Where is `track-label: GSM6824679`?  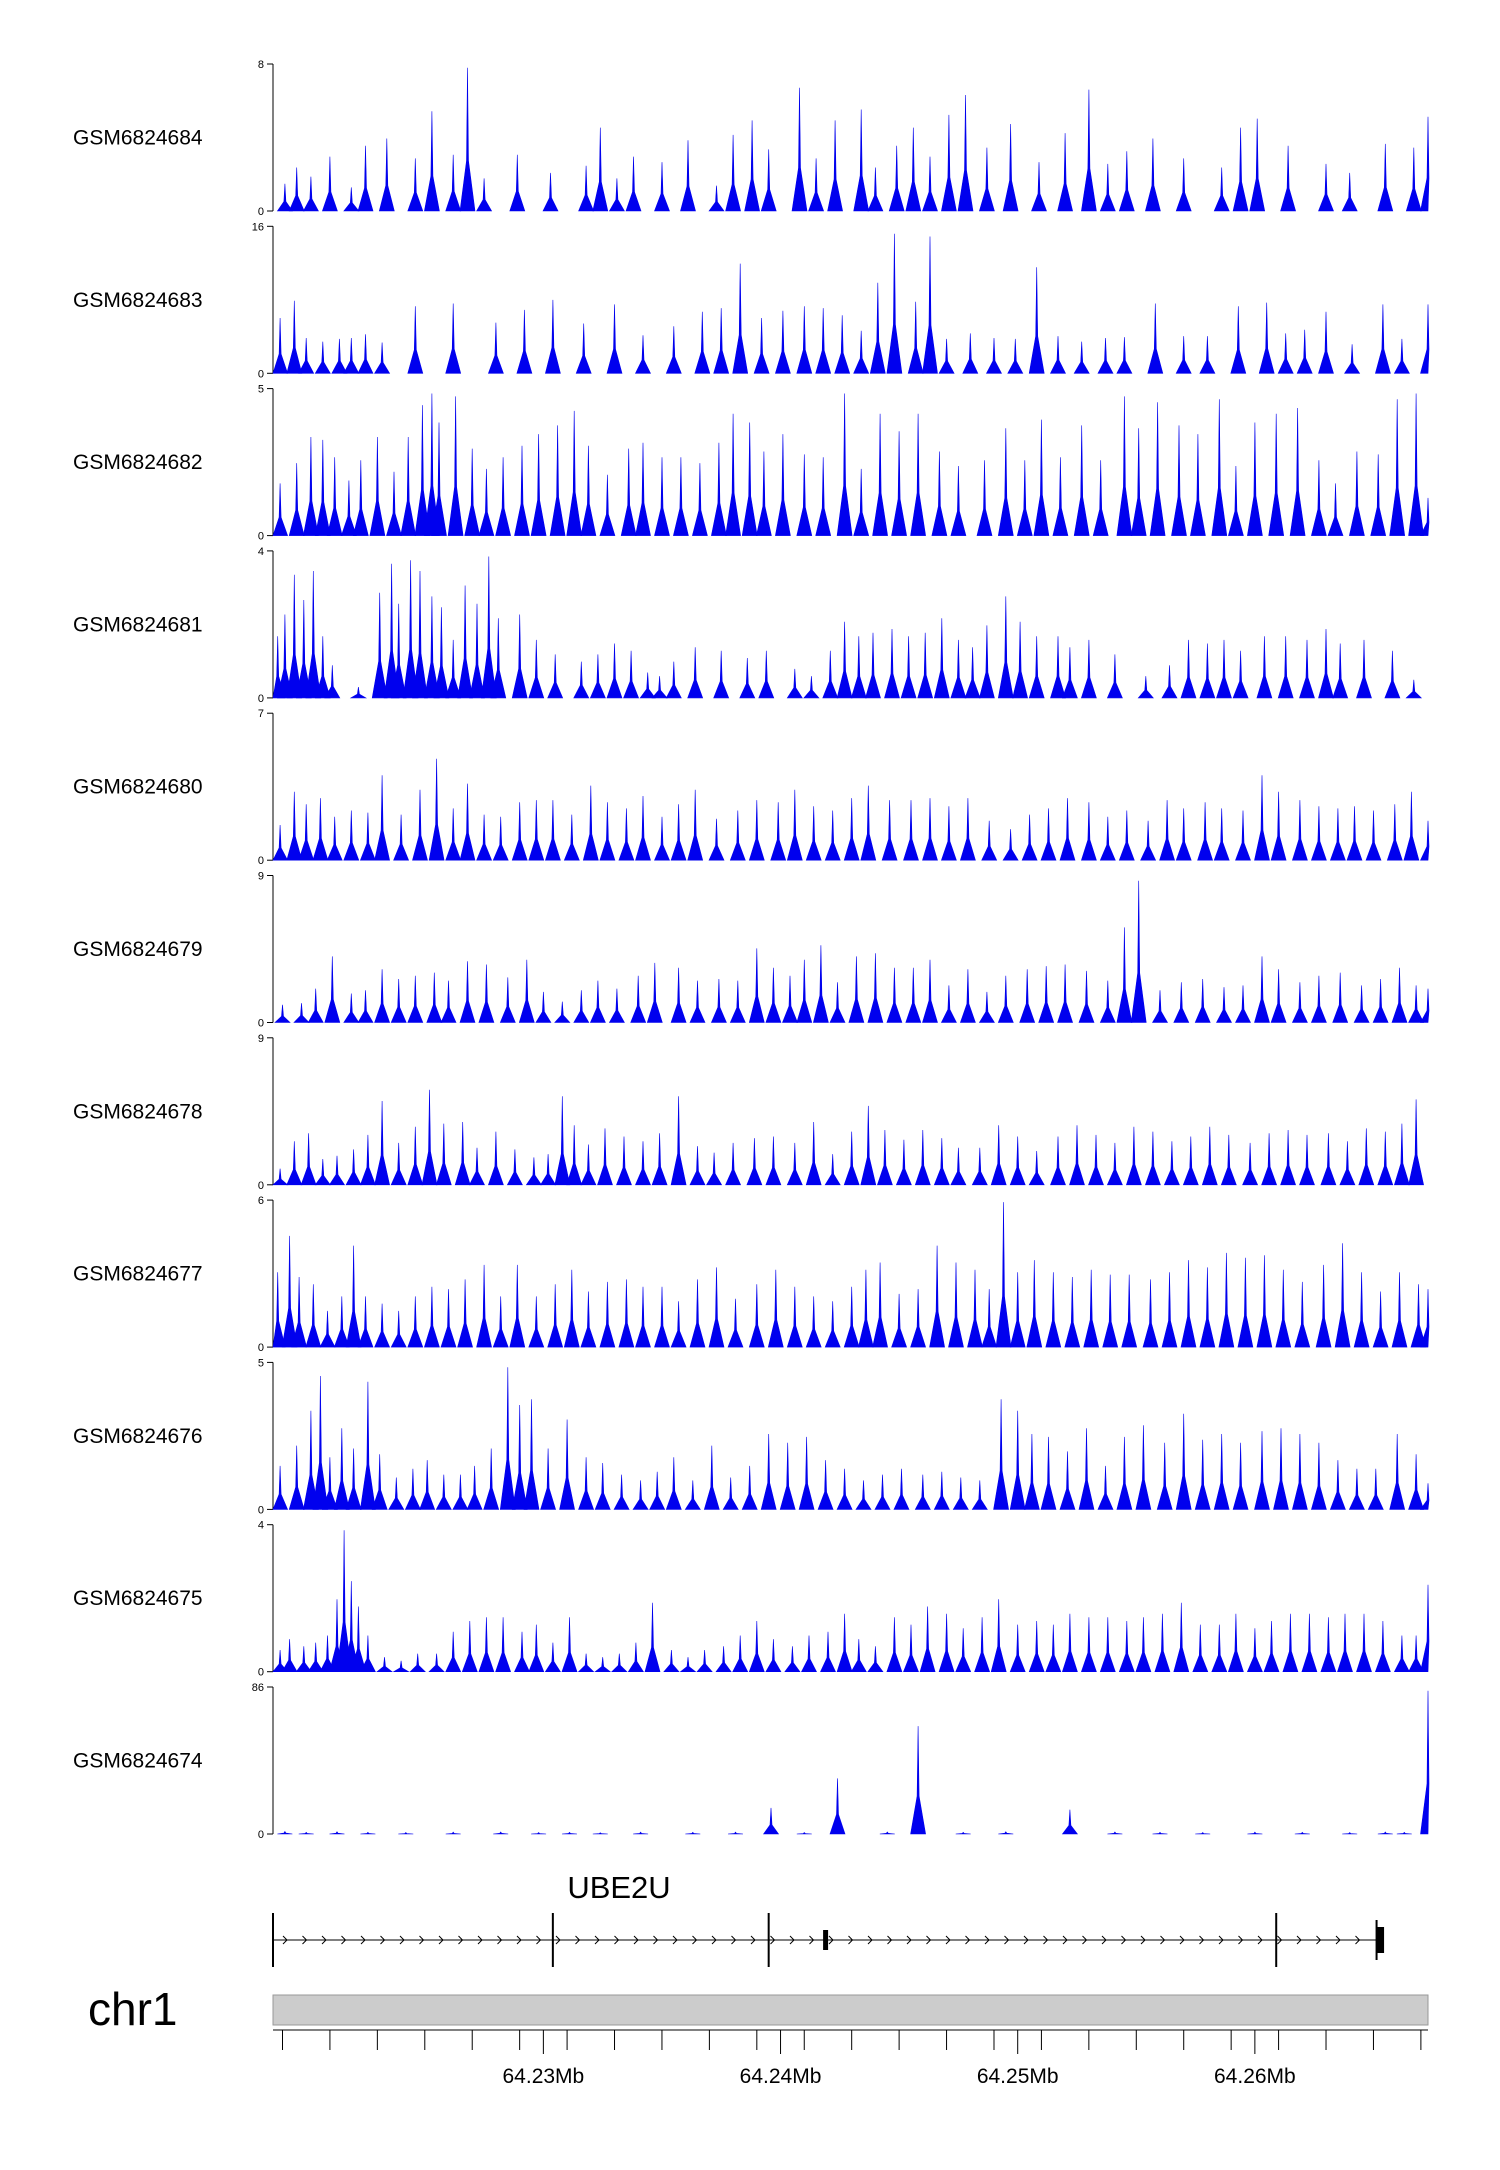
track-label: GSM6824679 is located at coordinates (138, 949).